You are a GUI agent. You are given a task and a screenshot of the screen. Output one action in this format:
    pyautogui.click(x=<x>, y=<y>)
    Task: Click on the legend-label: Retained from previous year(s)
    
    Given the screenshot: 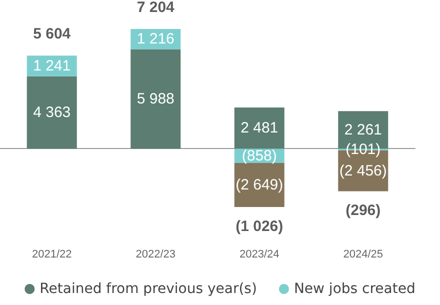 What is the action you would take?
    pyautogui.click(x=148, y=289)
    